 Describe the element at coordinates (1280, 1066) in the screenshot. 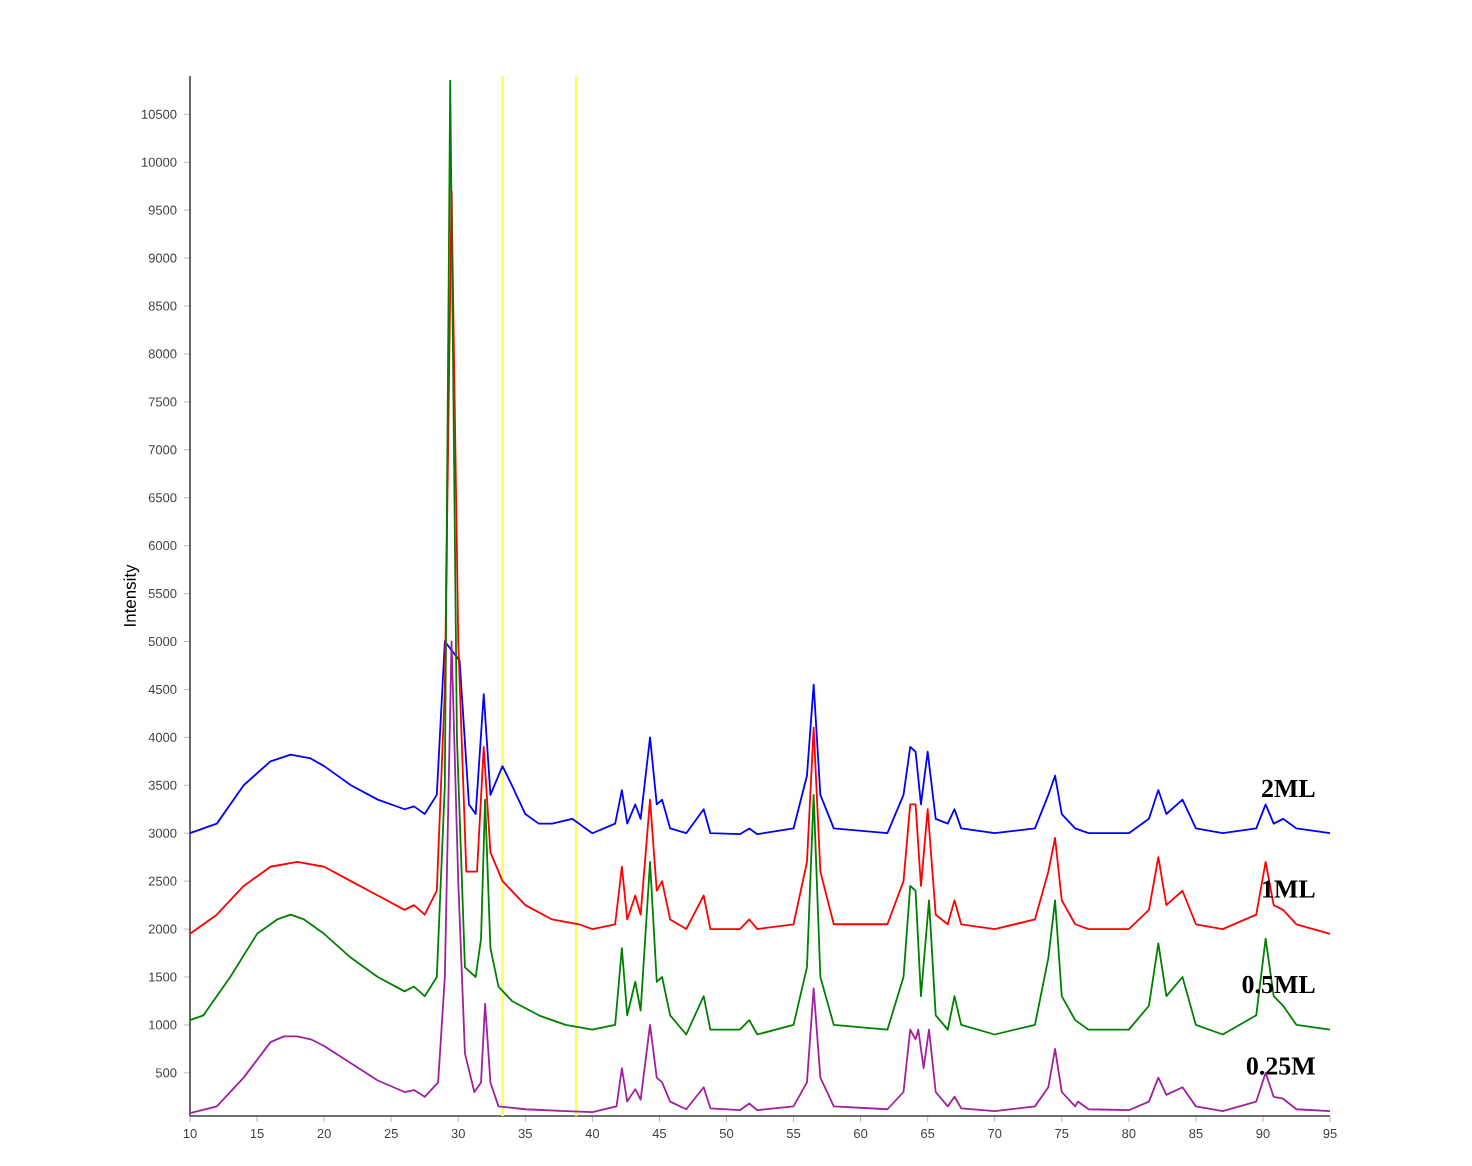

I see `series-label: 0.25M` at that location.